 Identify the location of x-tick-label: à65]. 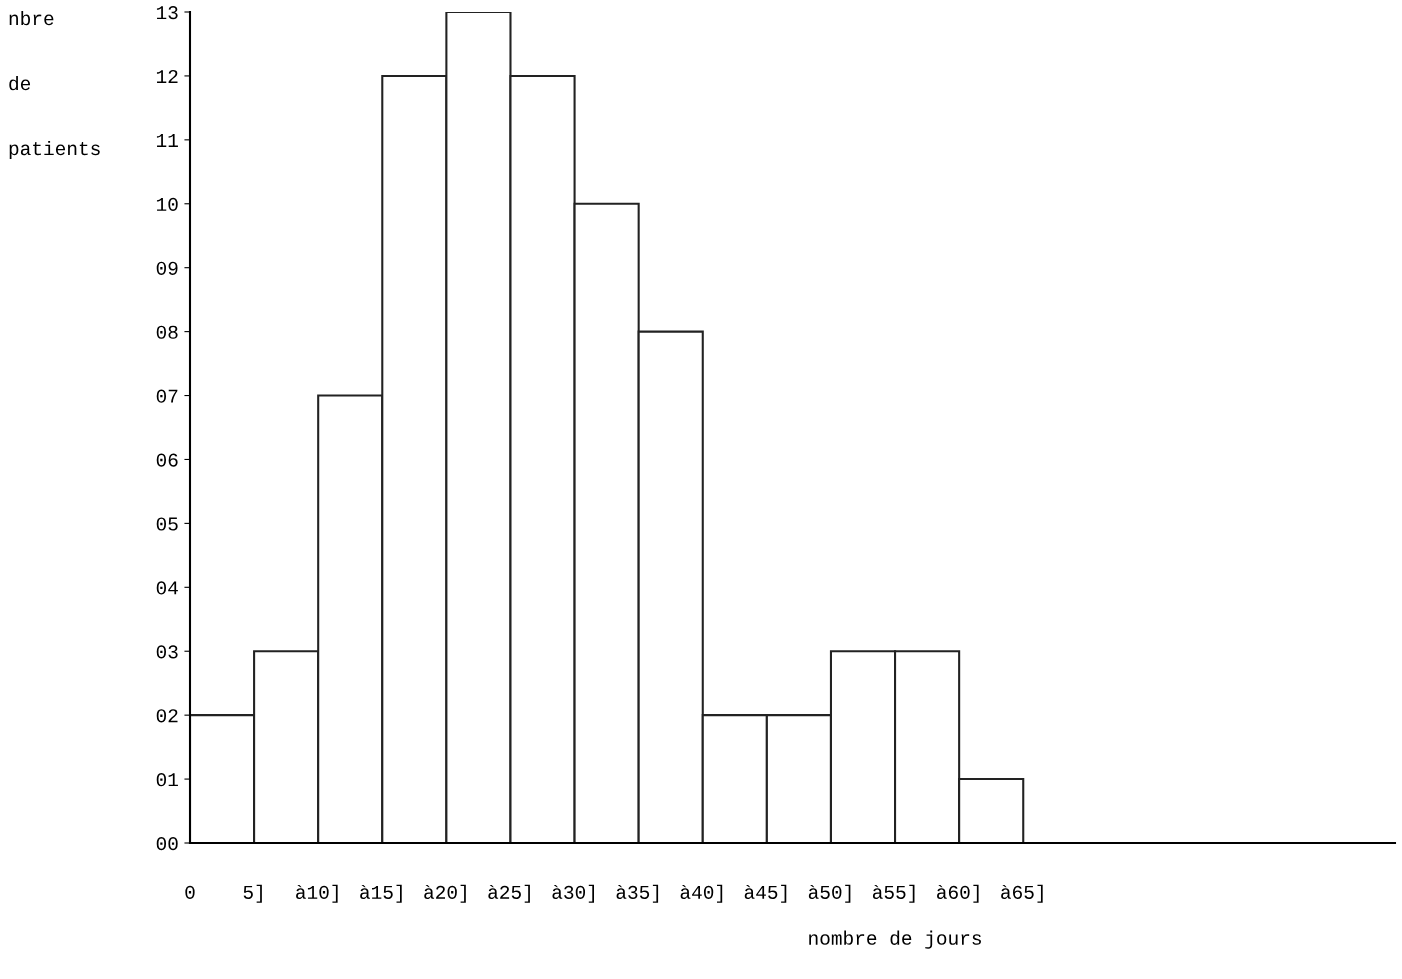
(1022, 893).